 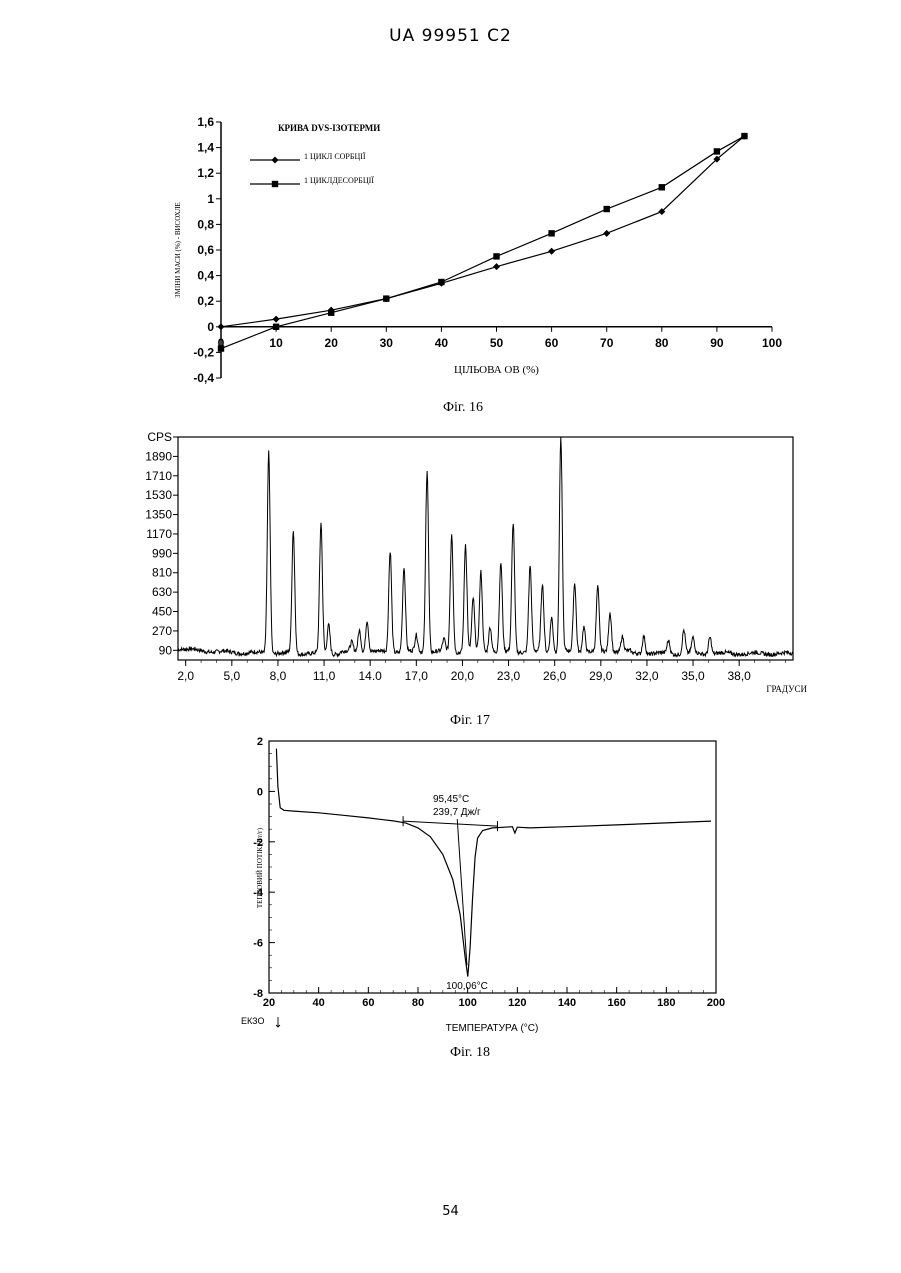 I want to click on x-tick-label: 140, so click(x=567, y=1003).